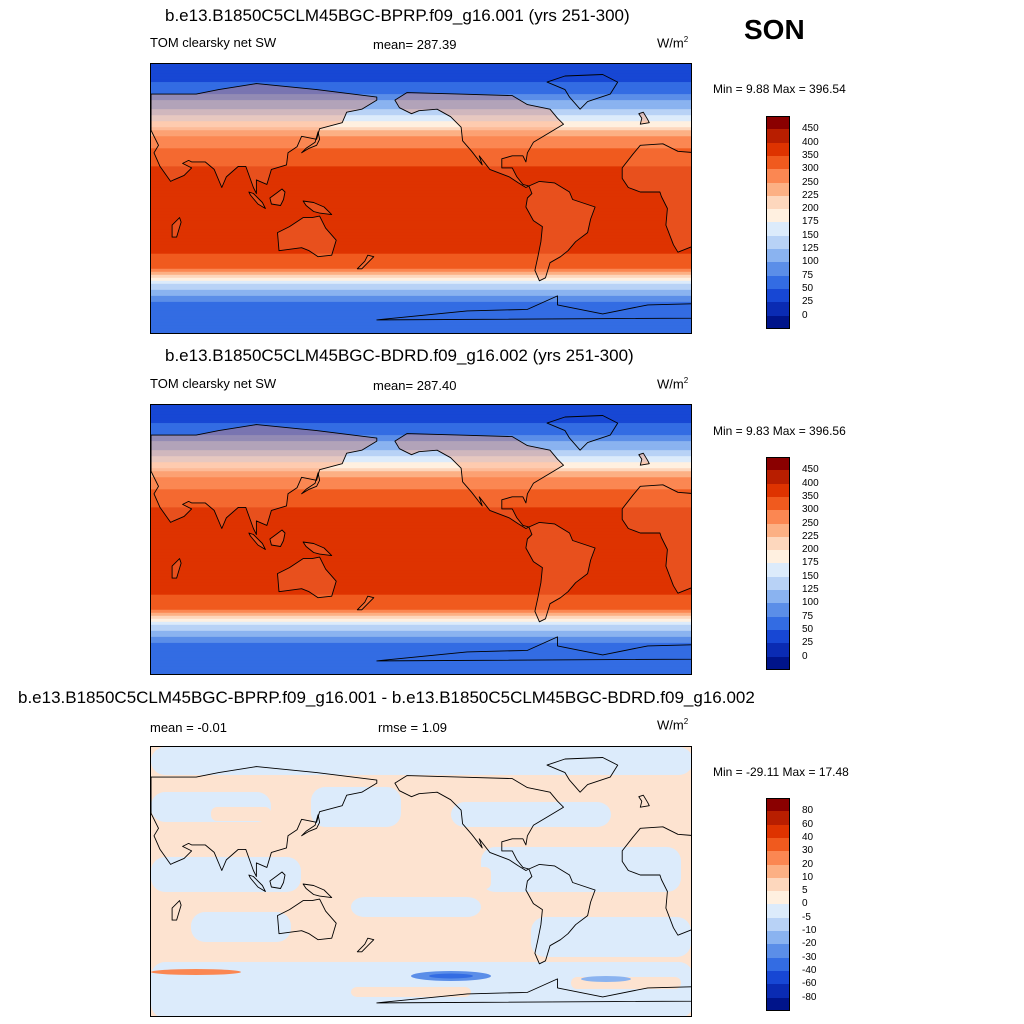 This screenshot has width=1024, height=1024. Describe the element at coordinates (317, 549) in the screenshot. I see `panel-2-land-shade-newguinea` at that location.